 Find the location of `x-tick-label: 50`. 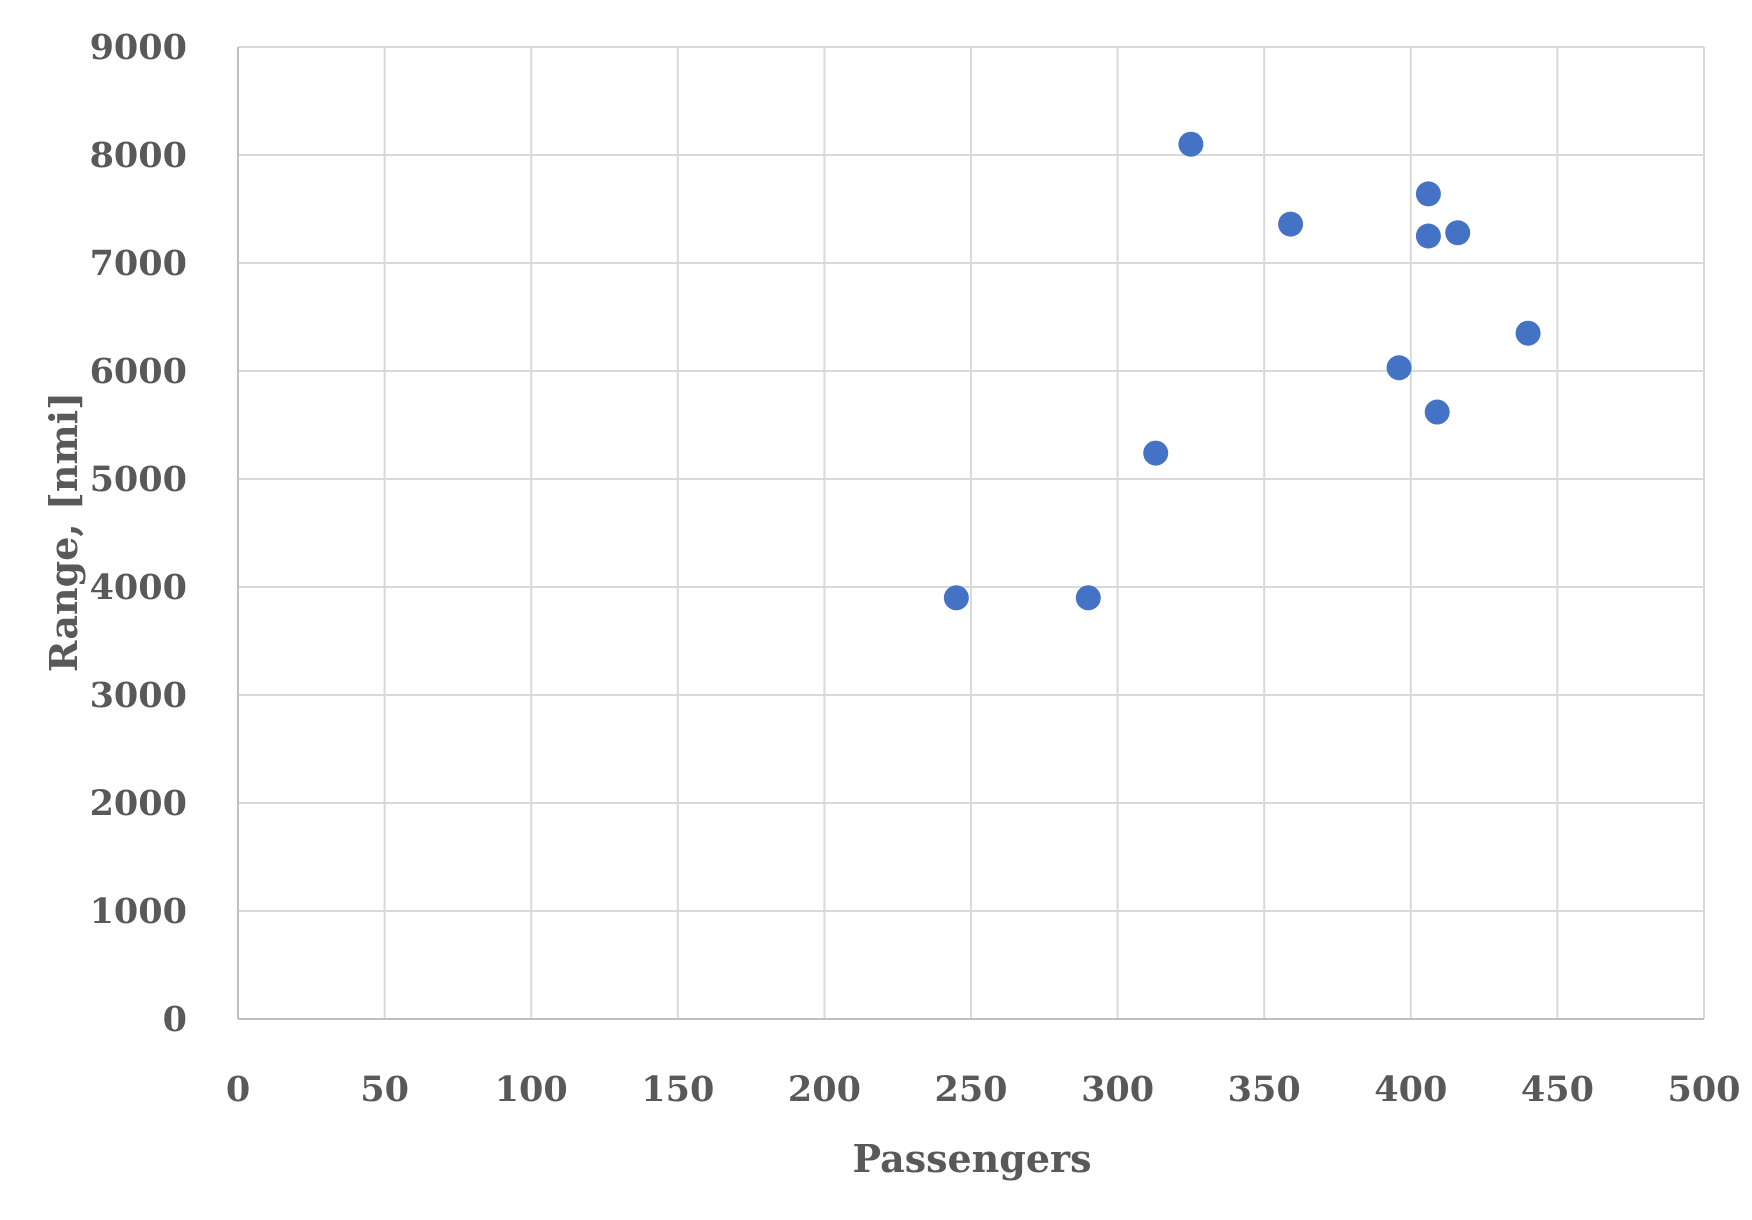

x-tick-label: 50 is located at coordinates (384, 1089).